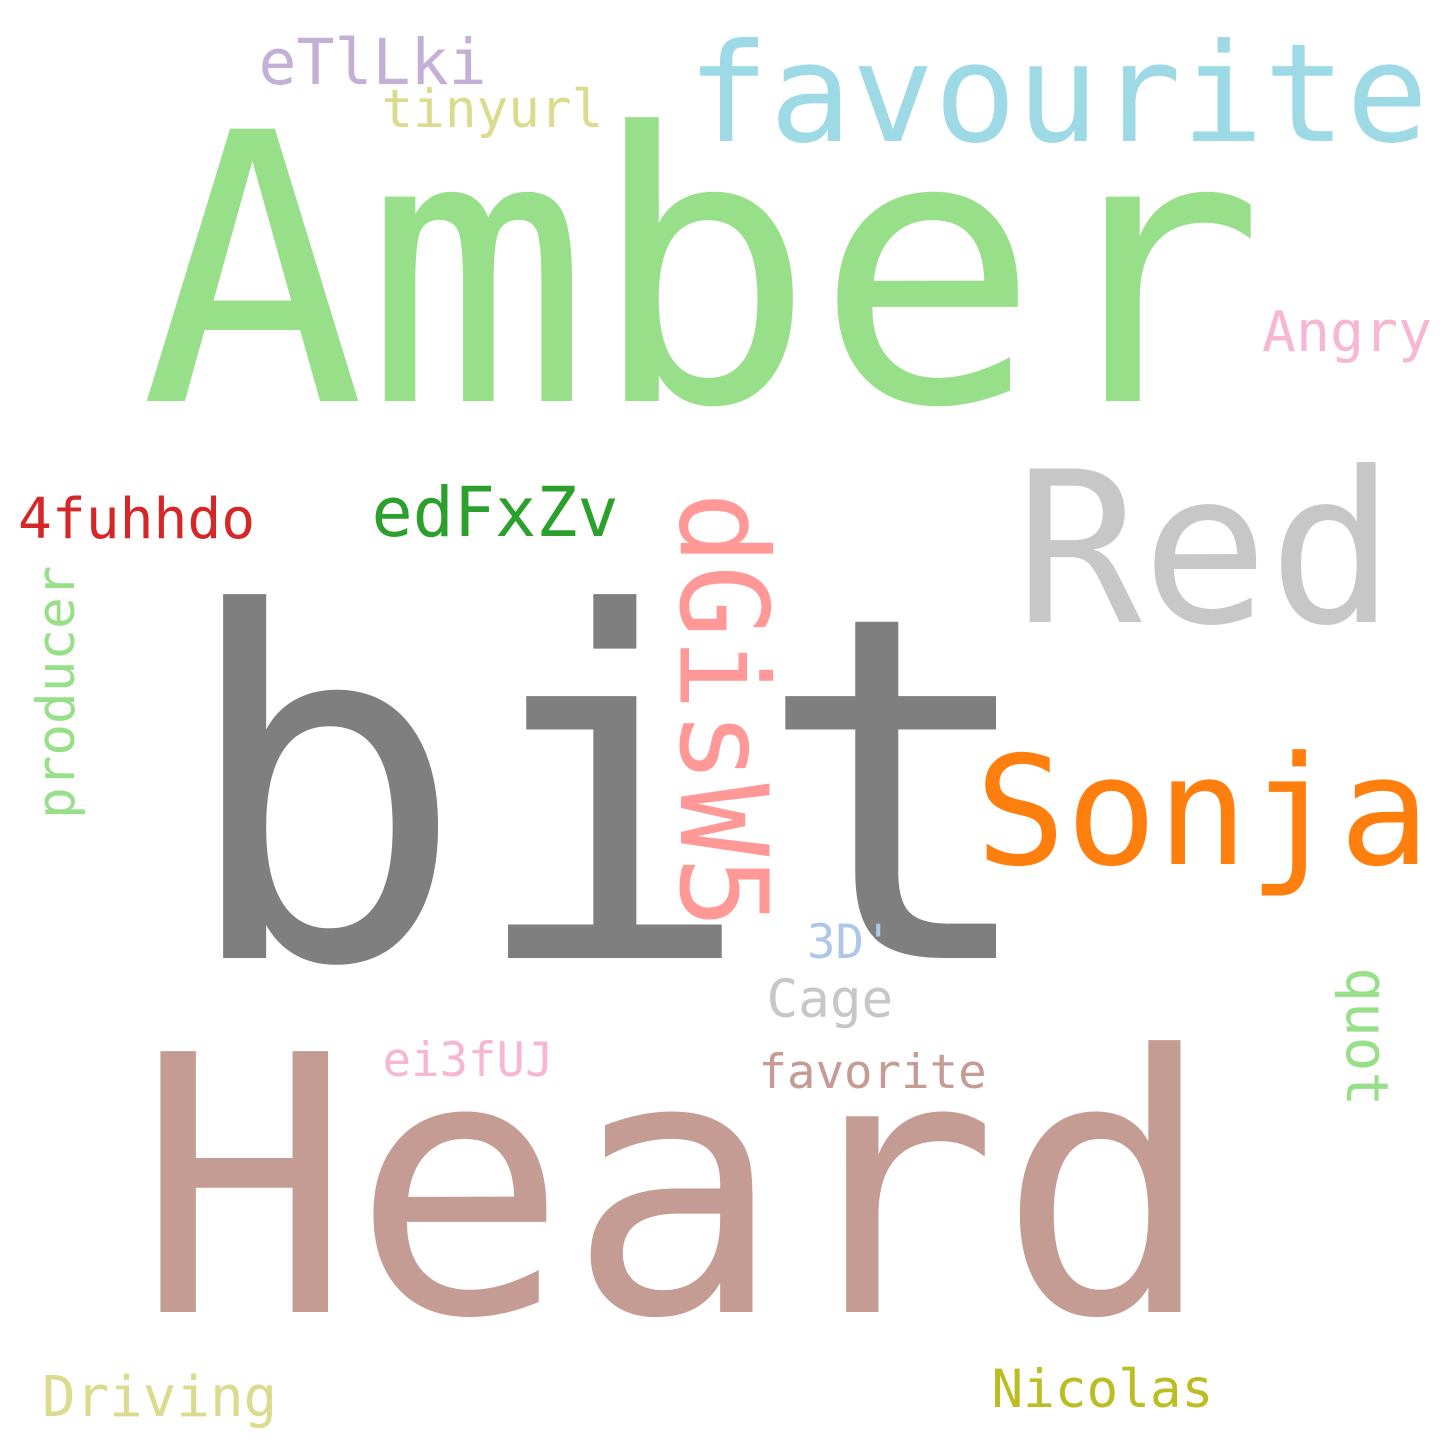 This screenshot has width=1440, height=1440. What do you see at coordinates (1203, 812) in the screenshot?
I see `word-sonja: Sonja` at bounding box center [1203, 812].